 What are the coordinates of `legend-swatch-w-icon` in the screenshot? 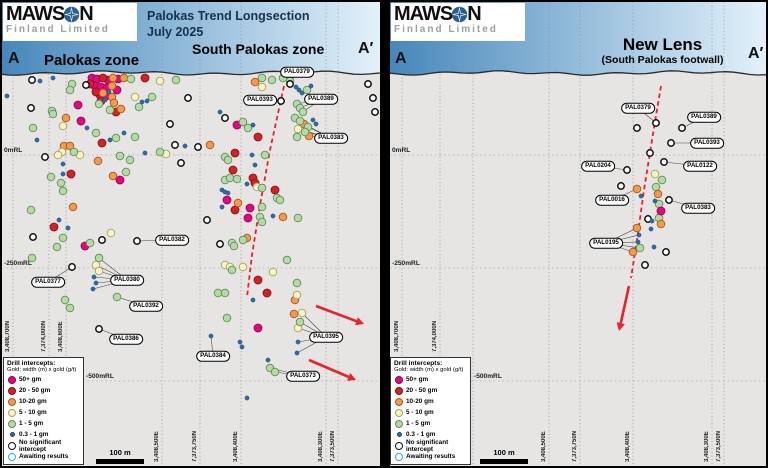 It's located at (12, 445).